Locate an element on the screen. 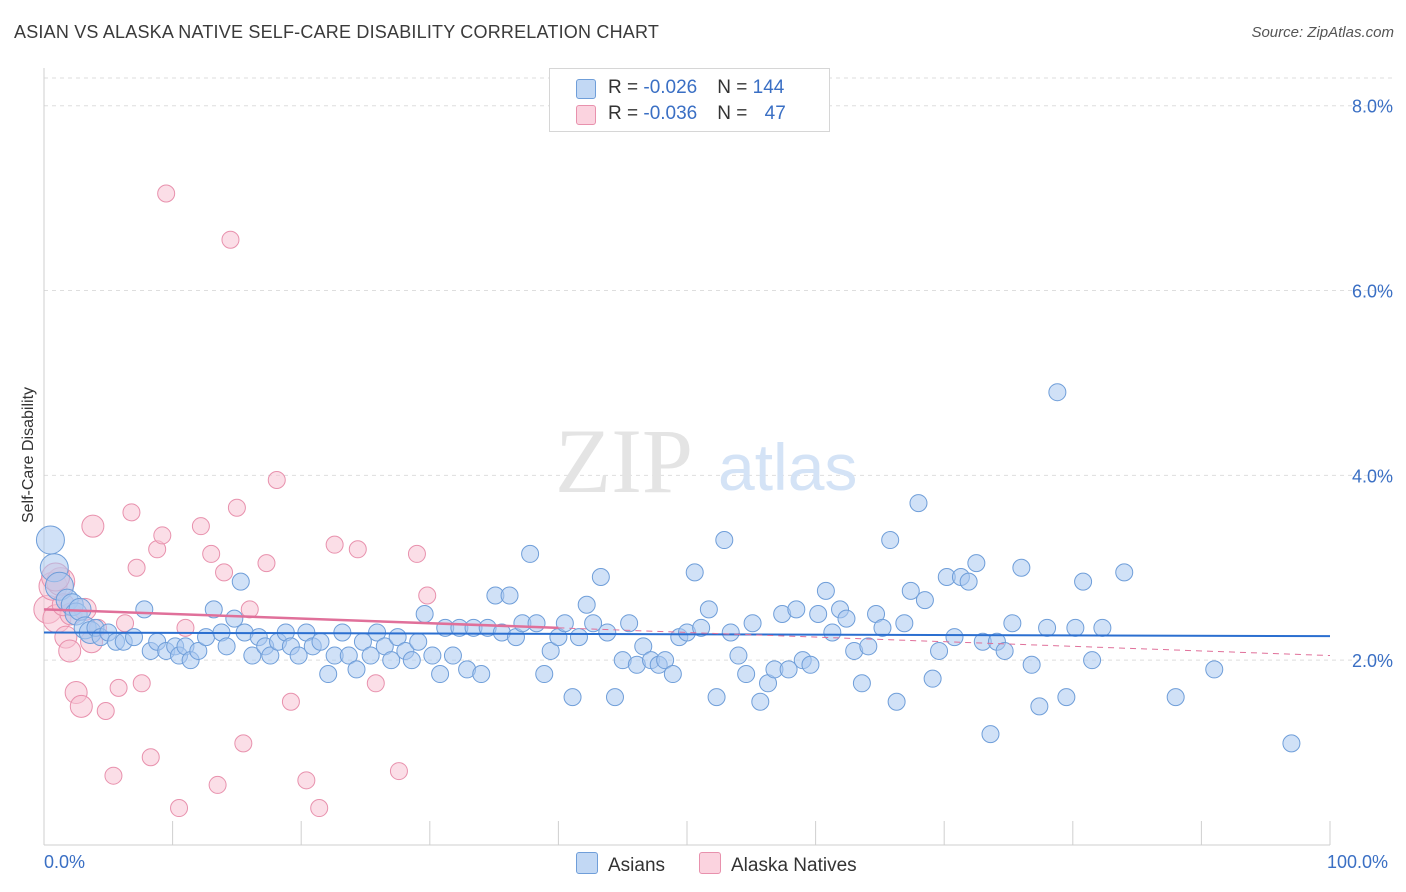 Image resolution: width=1406 pixels, height=892 pixels. natives-trend-extension is located at coordinates (944, 642).